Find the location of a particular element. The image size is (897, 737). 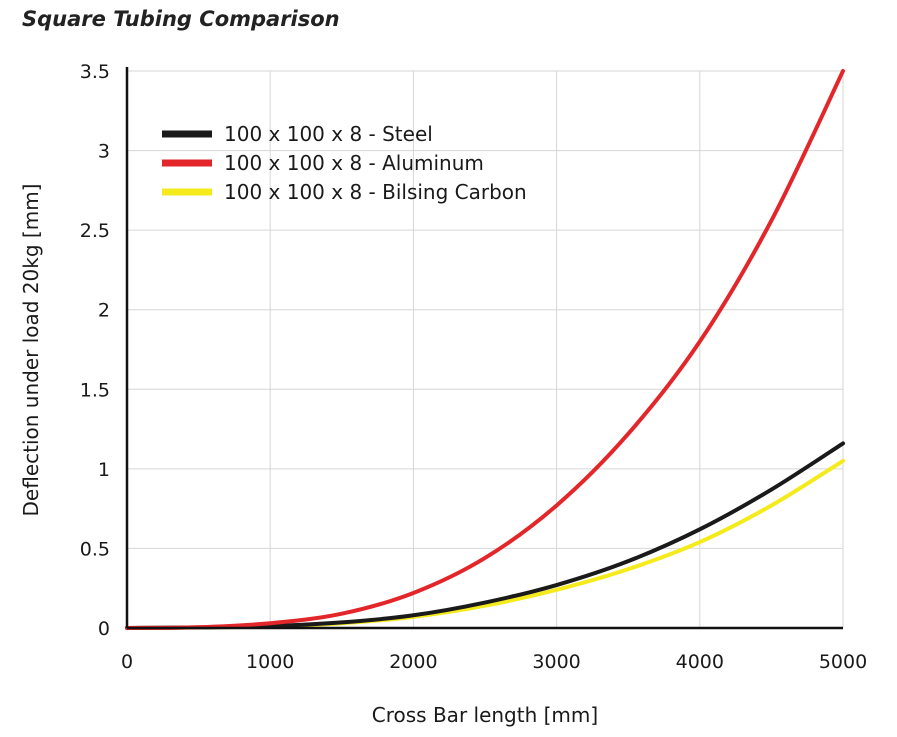

x-tick-label: 1000 is located at coordinates (270, 662).